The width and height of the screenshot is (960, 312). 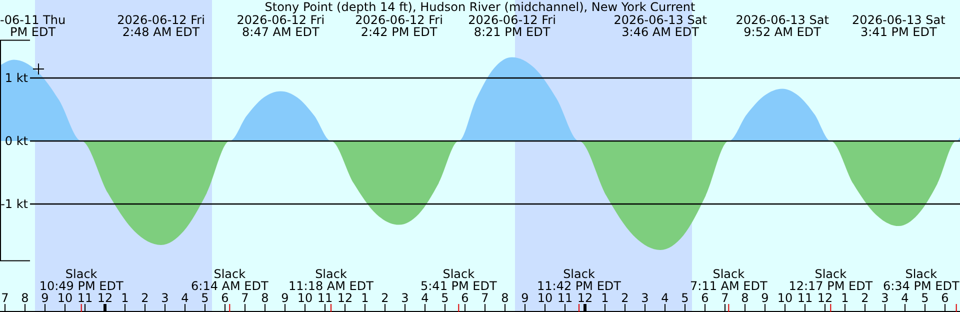 I want to click on text: 2026-06-12 Fri 8:47 AM EDT, so click(x=280, y=26).